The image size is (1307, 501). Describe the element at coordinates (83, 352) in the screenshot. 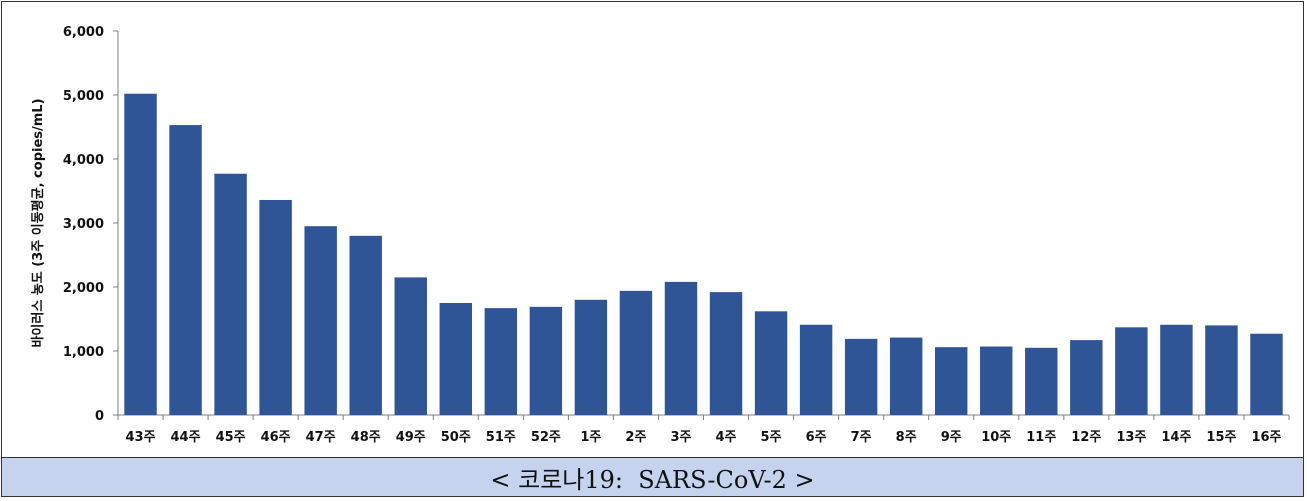

I see `y-tick-label: 1,000` at that location.